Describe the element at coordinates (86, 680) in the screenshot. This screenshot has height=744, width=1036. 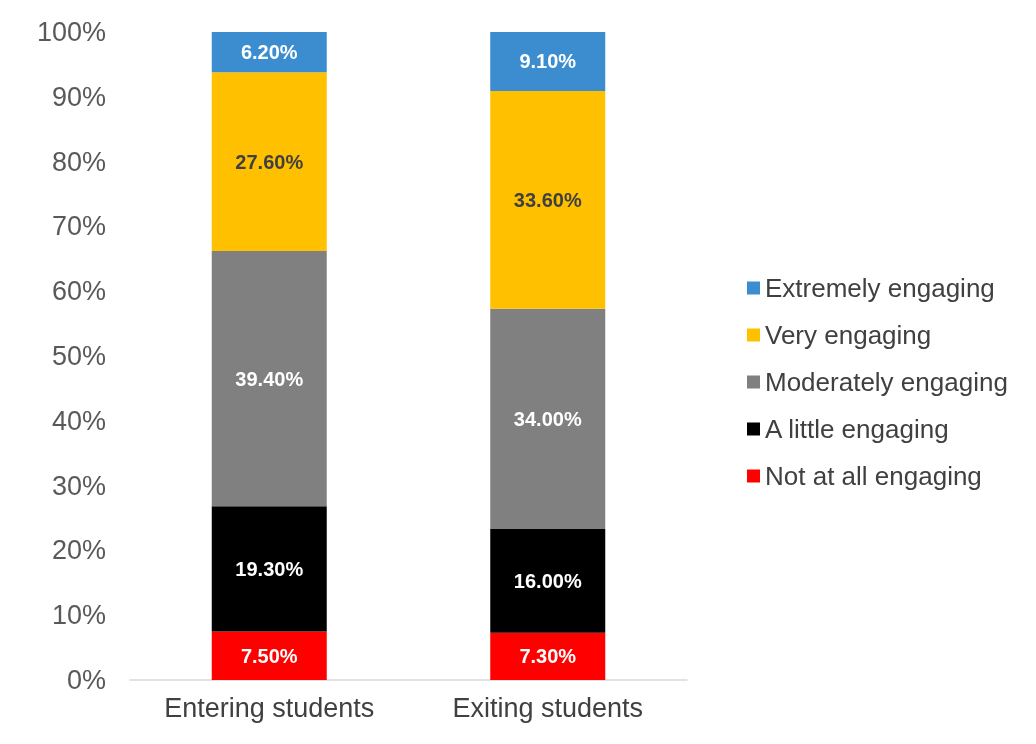
I see `y-tick-label: 0%` at that location.